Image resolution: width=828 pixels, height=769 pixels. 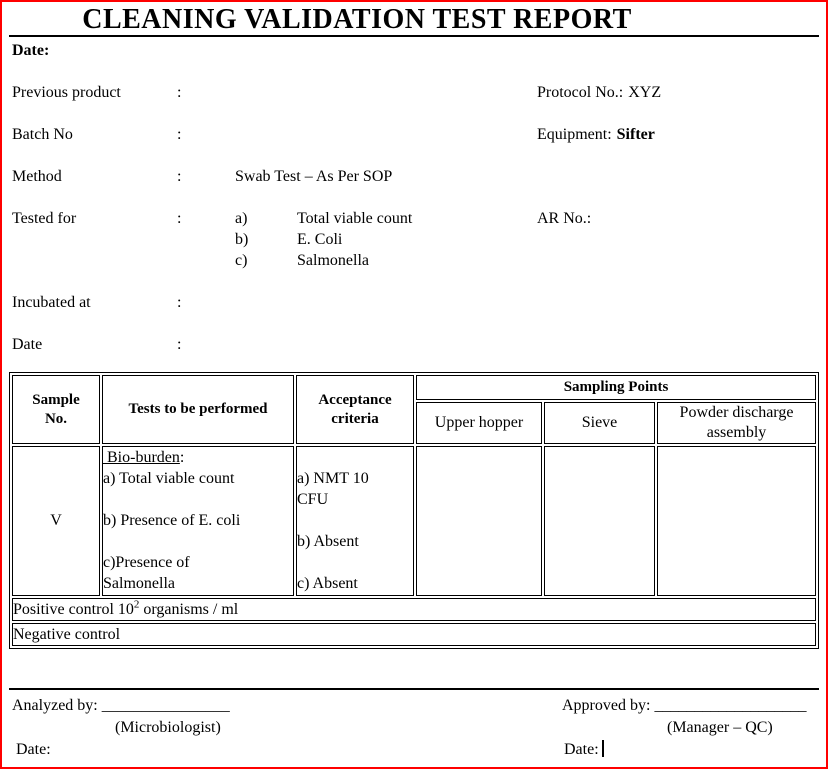 I want to click on analyzed-date-label: Date:, so click(x=33, y=749).